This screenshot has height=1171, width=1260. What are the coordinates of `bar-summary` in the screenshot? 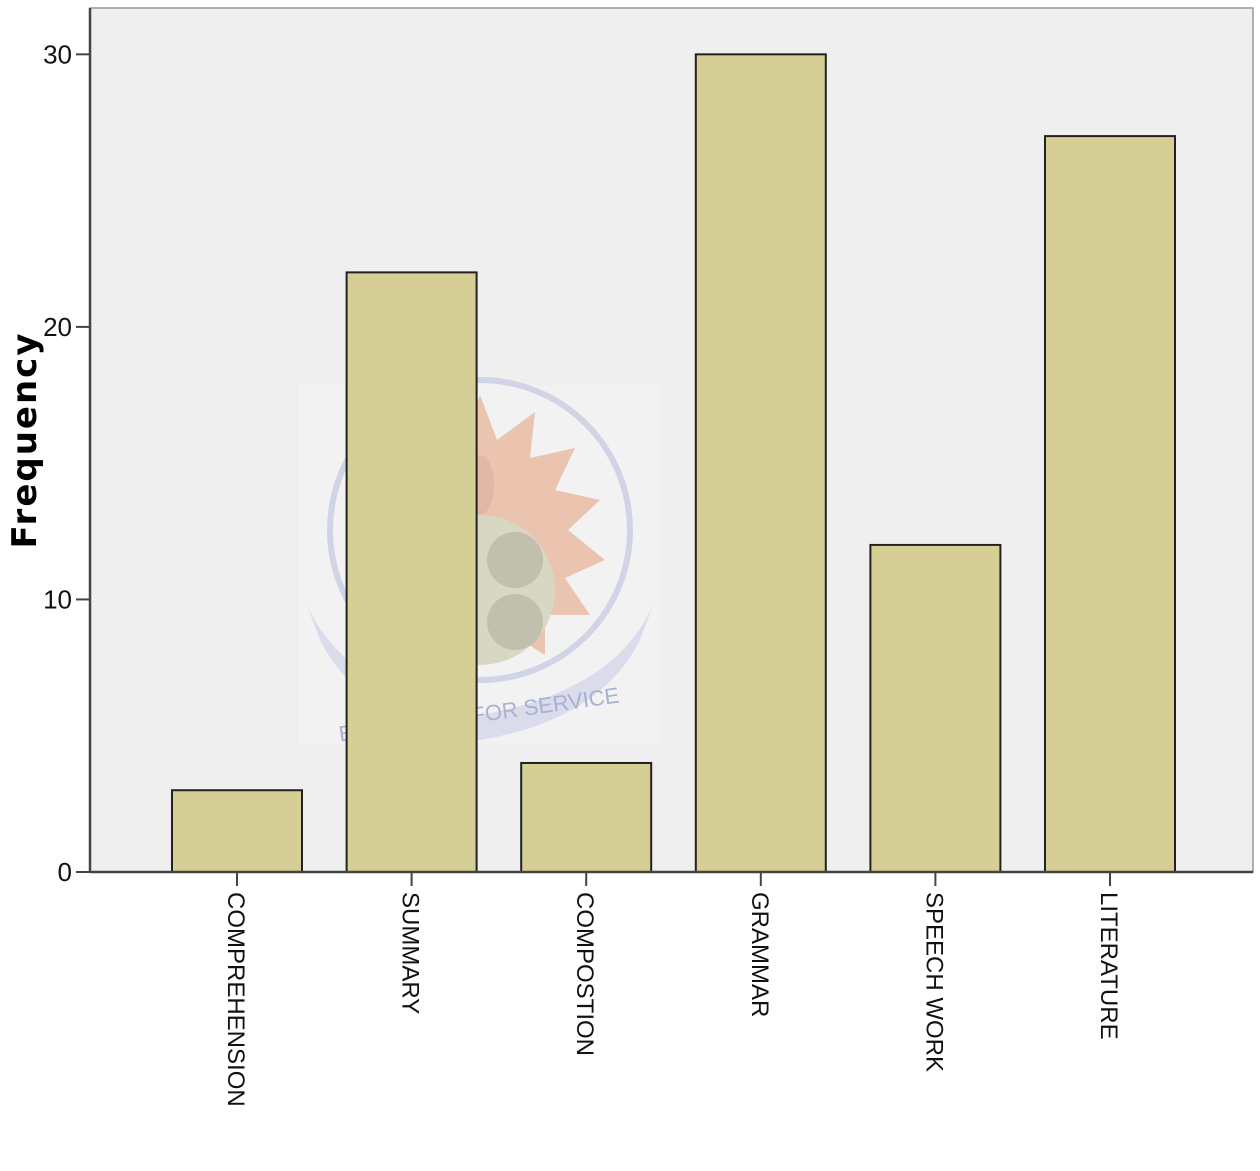 It's located at (411, 572).